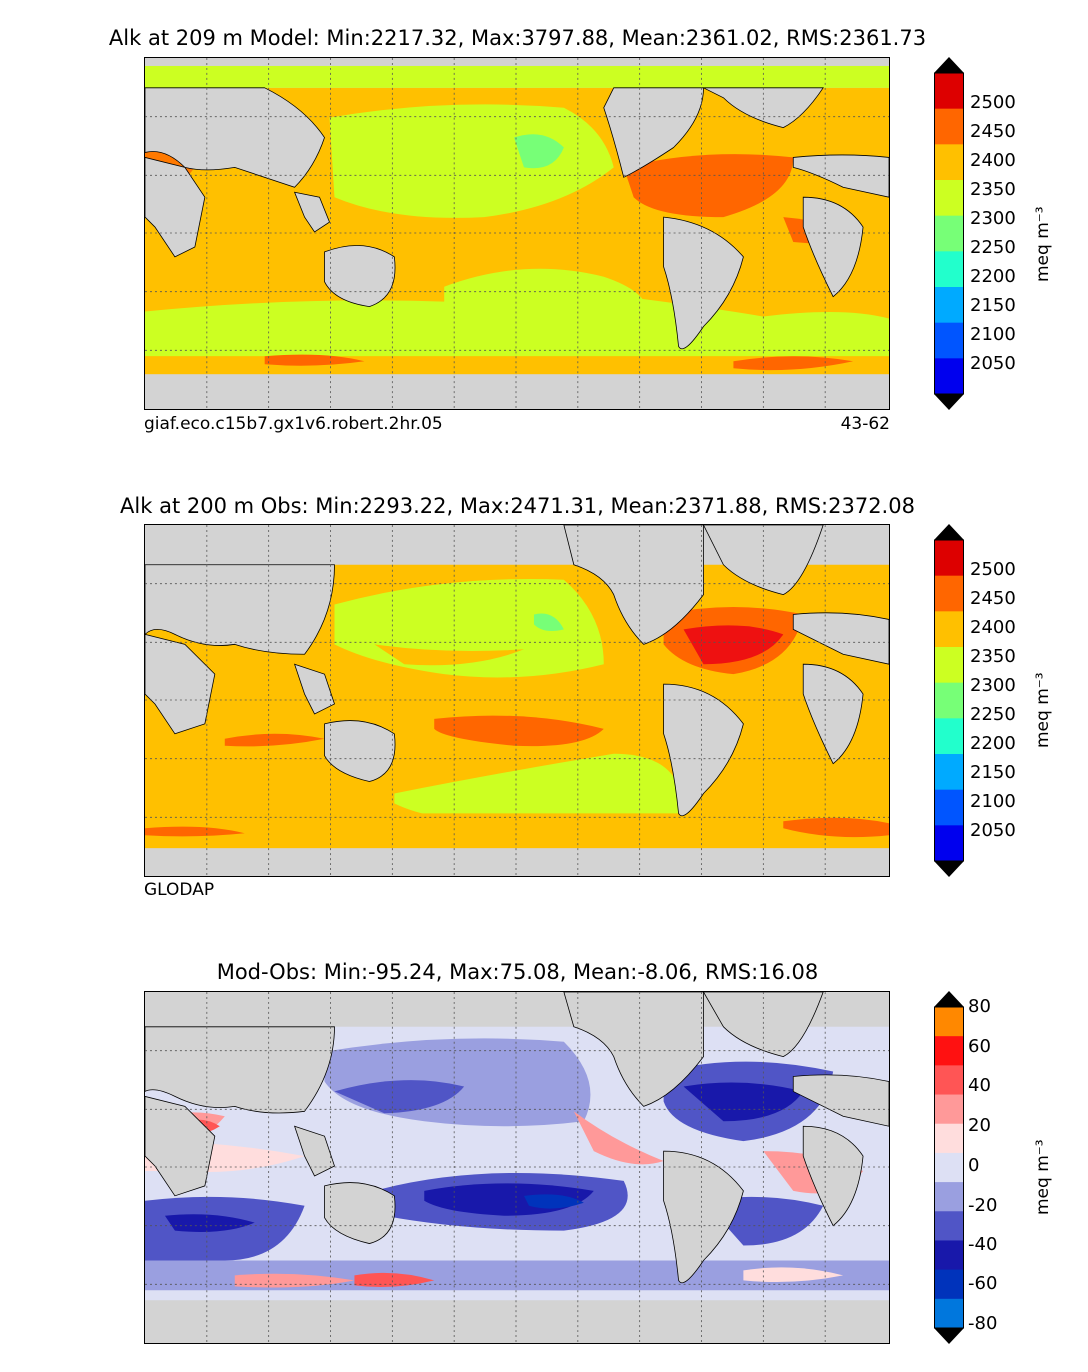 This screenshot has height=1372, width=1088. I want to click on cb3-tick-minus80: -80, so click(983, 1323).